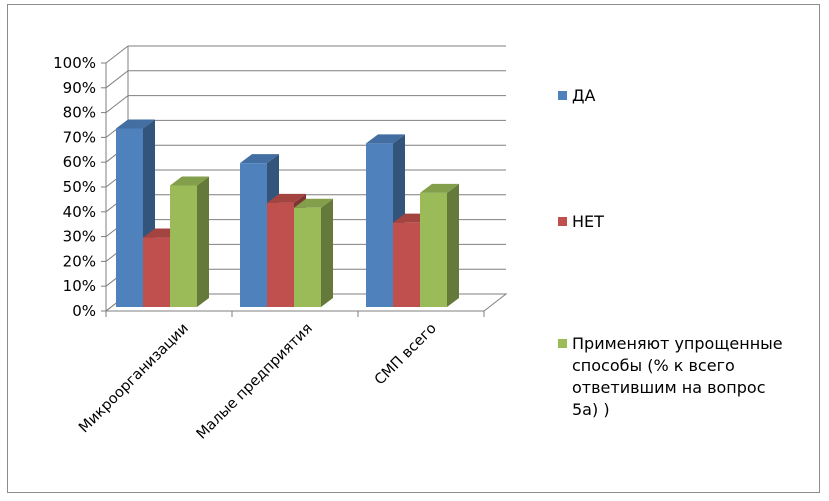 The image size is (829, 501). I want to click on legend-label: 5а) ), so click(591, 409).